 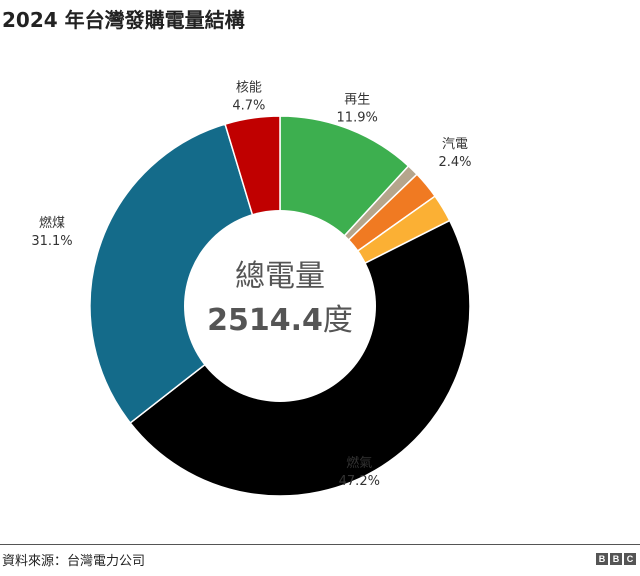 I want to click on slice-value-label: 4.7%, so click(x=248, y=106).